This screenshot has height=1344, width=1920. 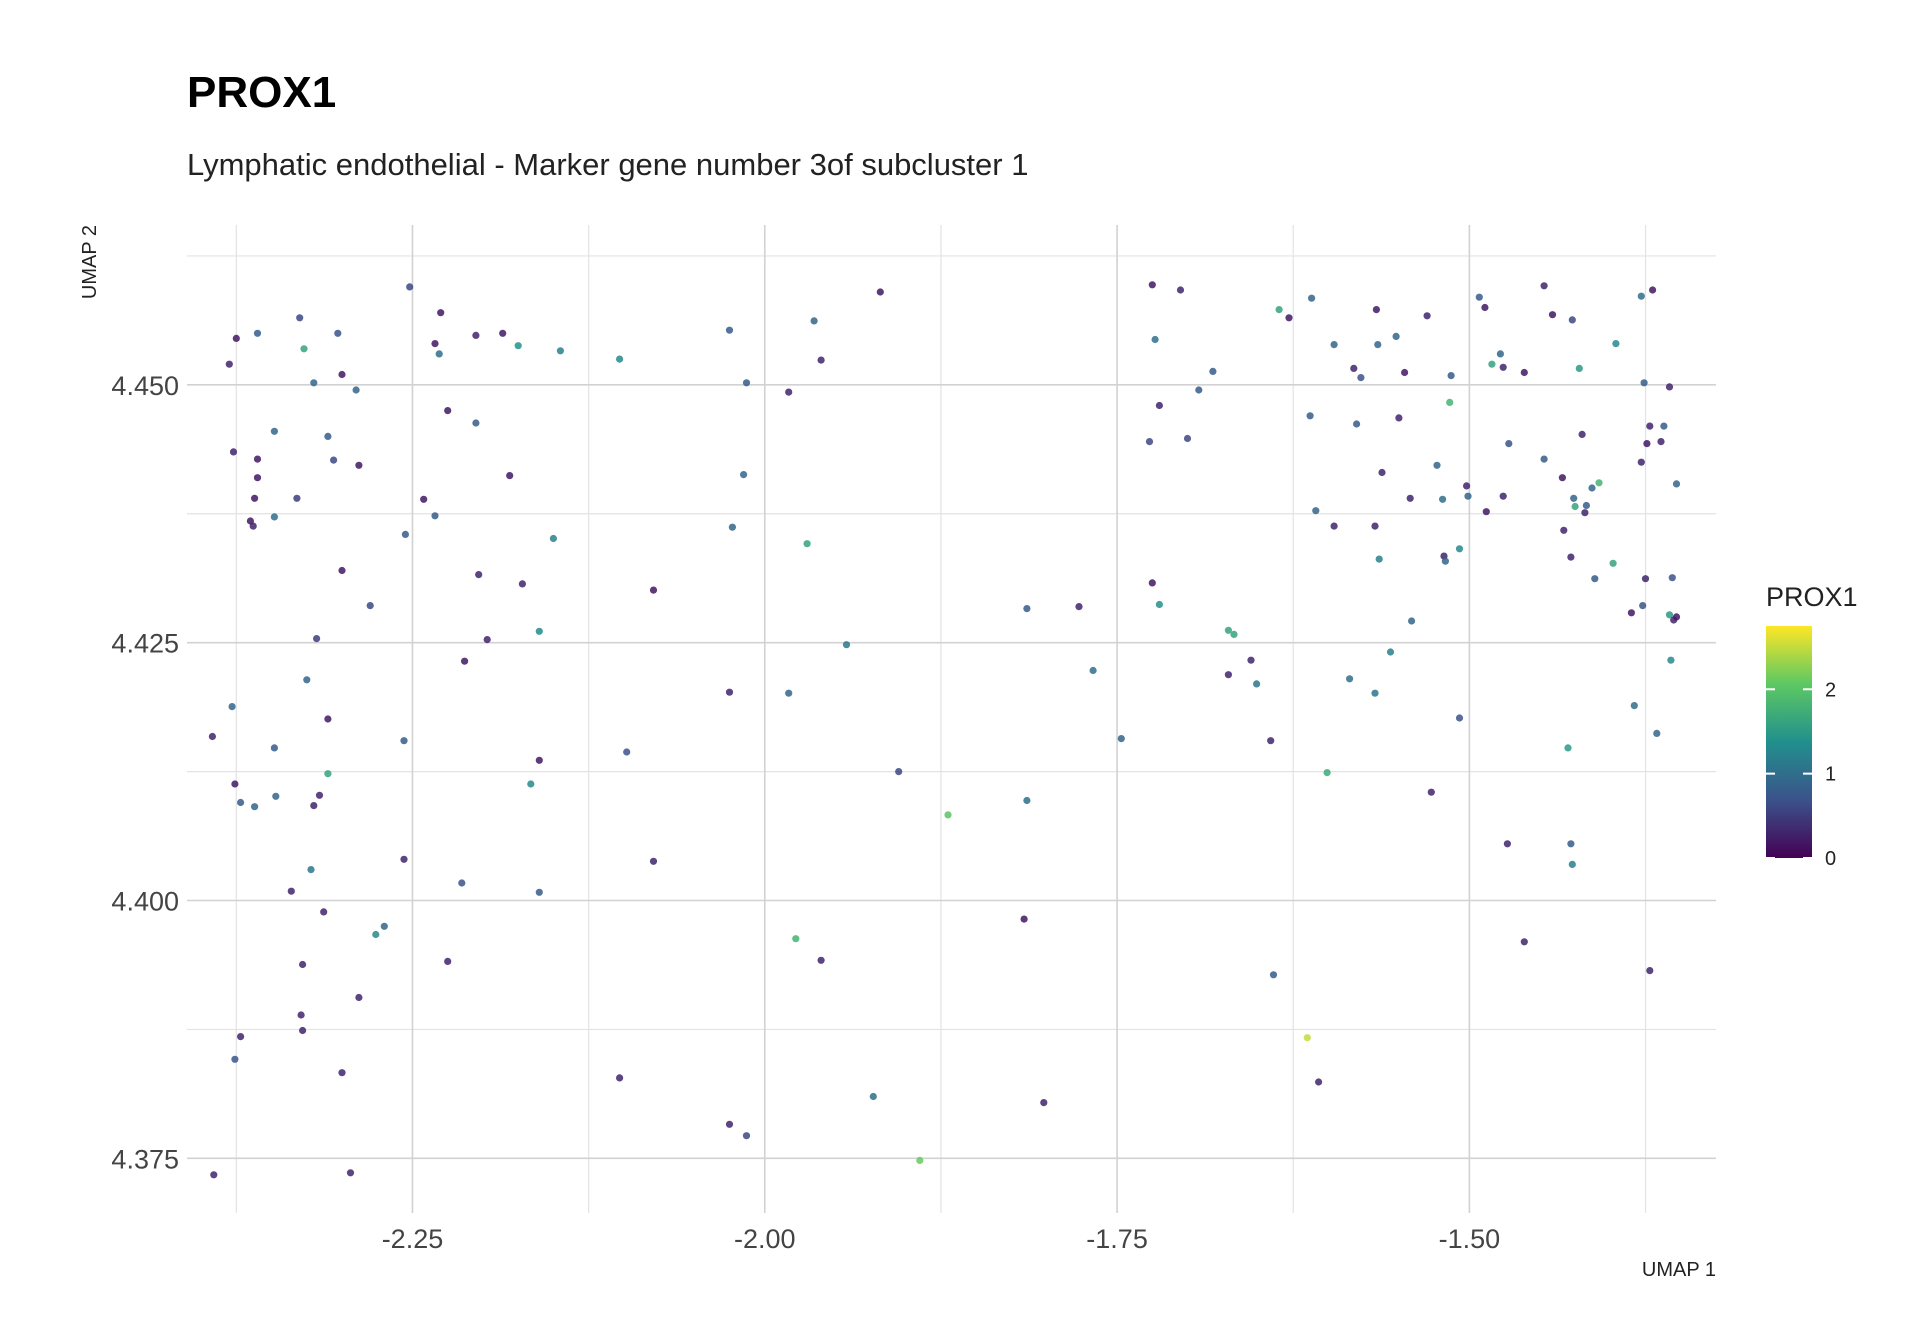 I want to click on x-tick-label: -2.25, so click(x=413, y=1239).